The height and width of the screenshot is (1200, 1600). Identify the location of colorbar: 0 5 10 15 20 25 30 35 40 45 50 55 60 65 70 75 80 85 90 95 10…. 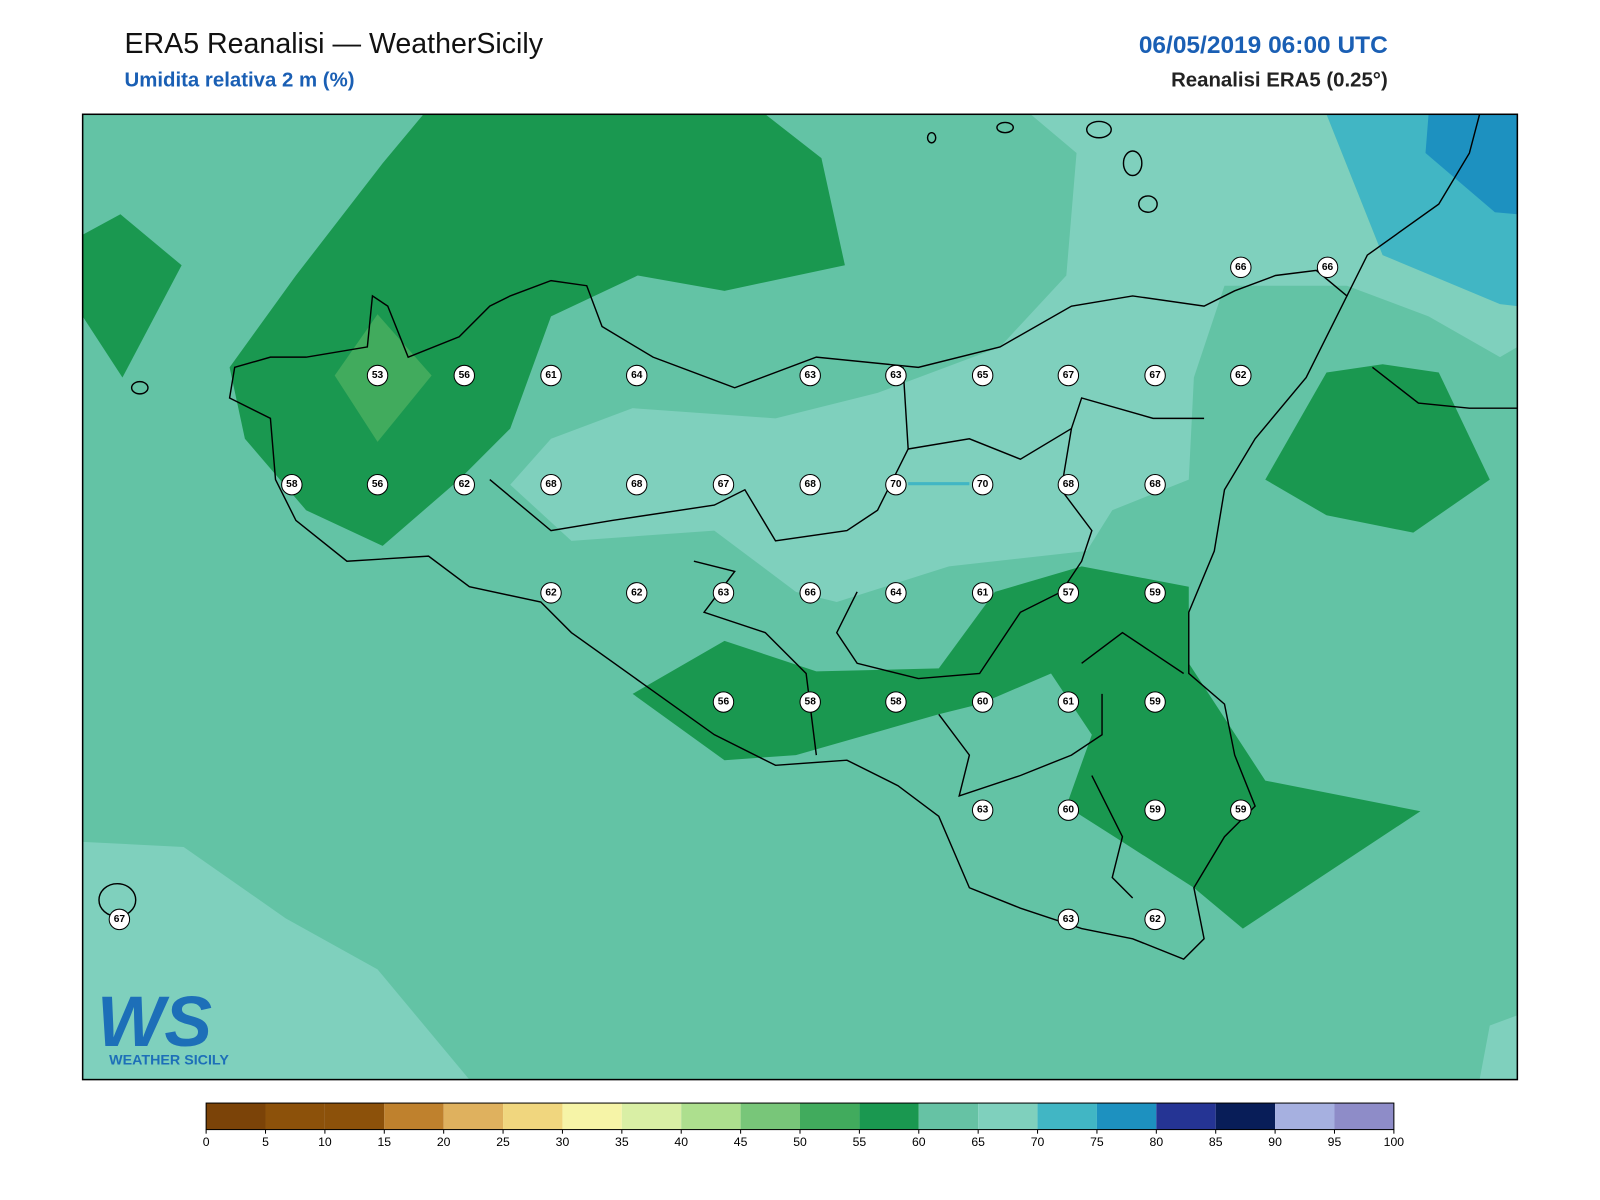
(804, 1125).